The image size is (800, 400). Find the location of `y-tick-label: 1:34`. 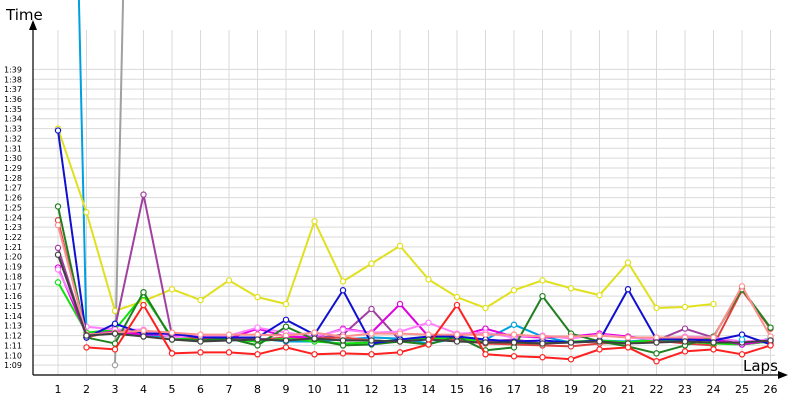

y-tick-label: 1:34 is located at coordinates (13, 119).